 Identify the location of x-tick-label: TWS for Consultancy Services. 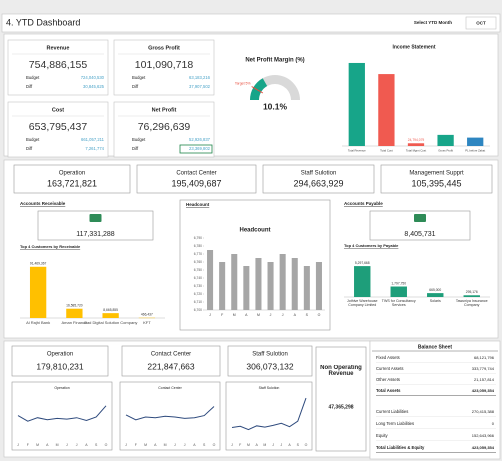
(398, 303).